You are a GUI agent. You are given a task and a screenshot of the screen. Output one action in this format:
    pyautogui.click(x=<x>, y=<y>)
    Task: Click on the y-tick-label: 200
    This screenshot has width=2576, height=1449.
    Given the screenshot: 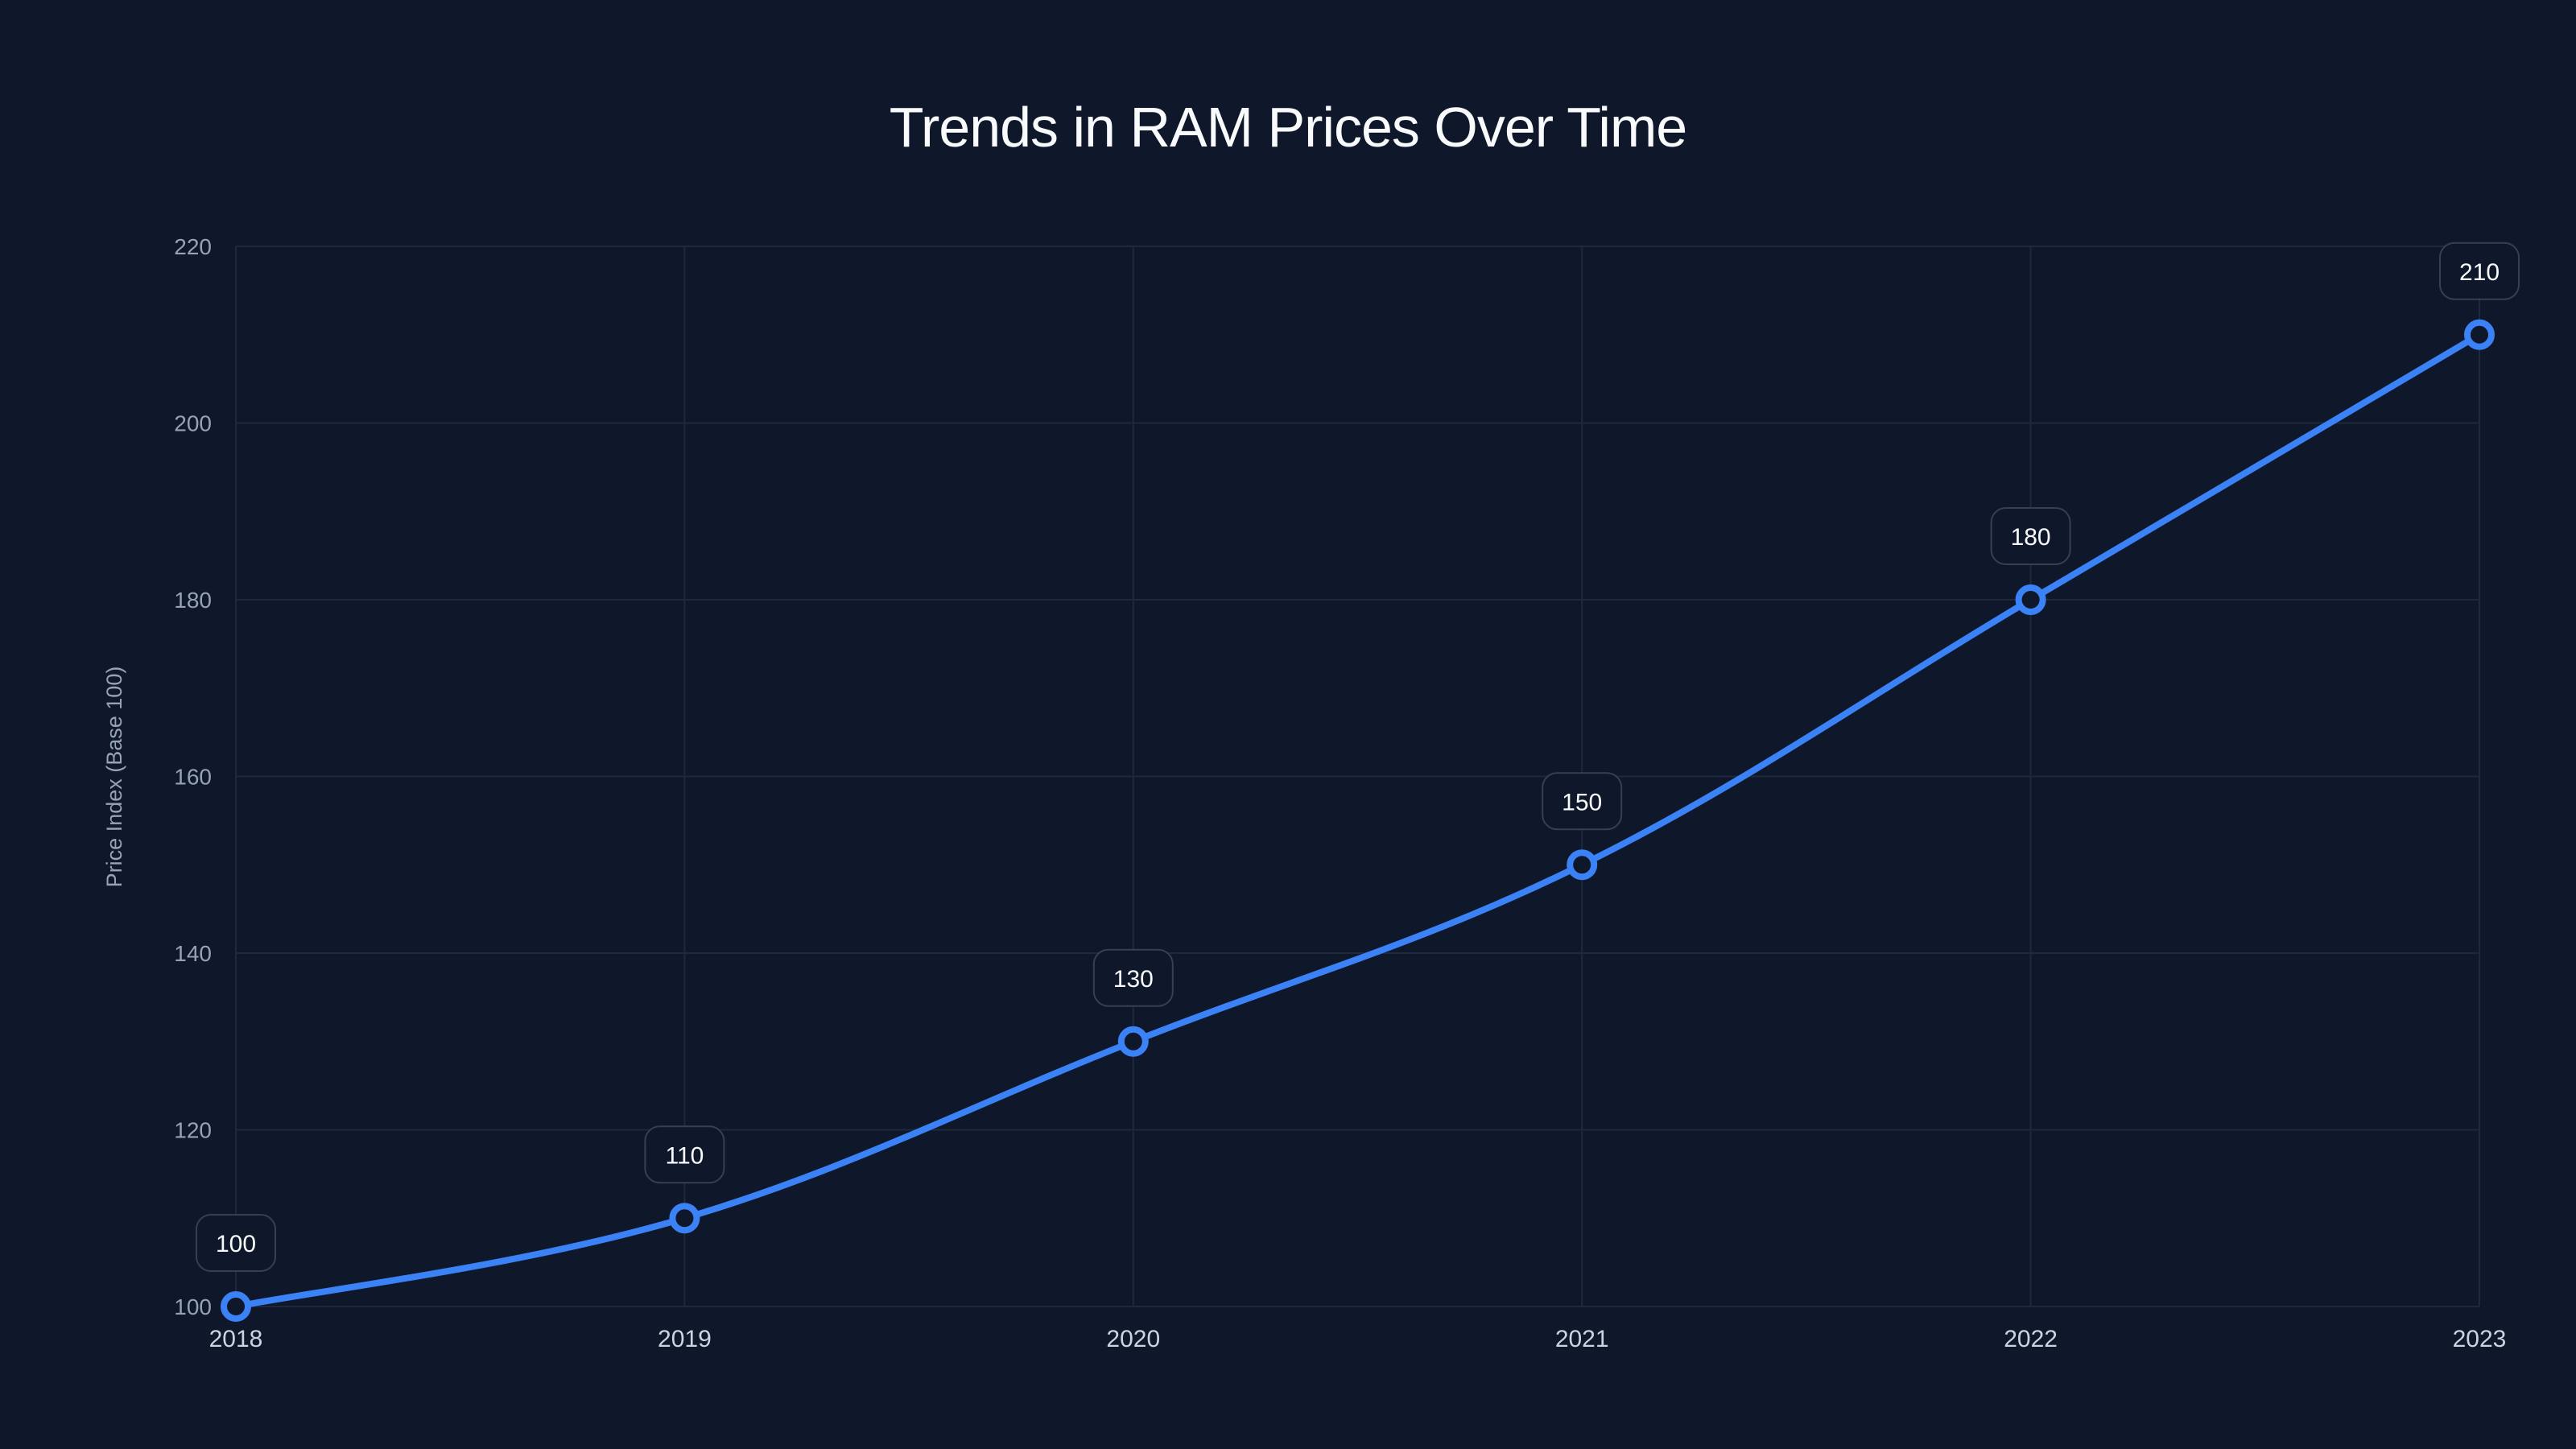 What is the action you would take?
    pyautogui.click(x=193, y=423)
    